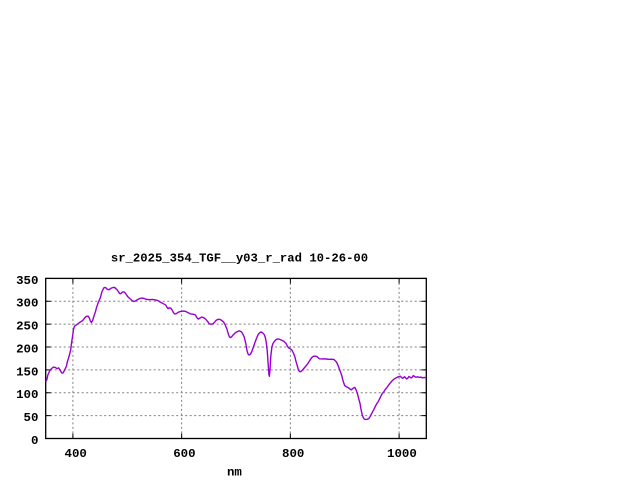 This screenshot has height=480, width=640. What do you see at coordinates (27, 304) in the screenshot?
I see `svg-text: 300` at bounding box center [27, 304].